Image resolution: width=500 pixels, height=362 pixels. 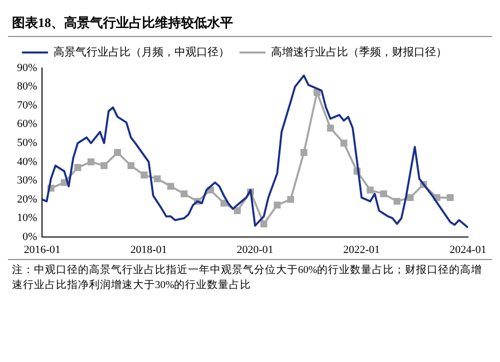 I want to click on y-tick-label: 0%, so click(x=30, y=236).